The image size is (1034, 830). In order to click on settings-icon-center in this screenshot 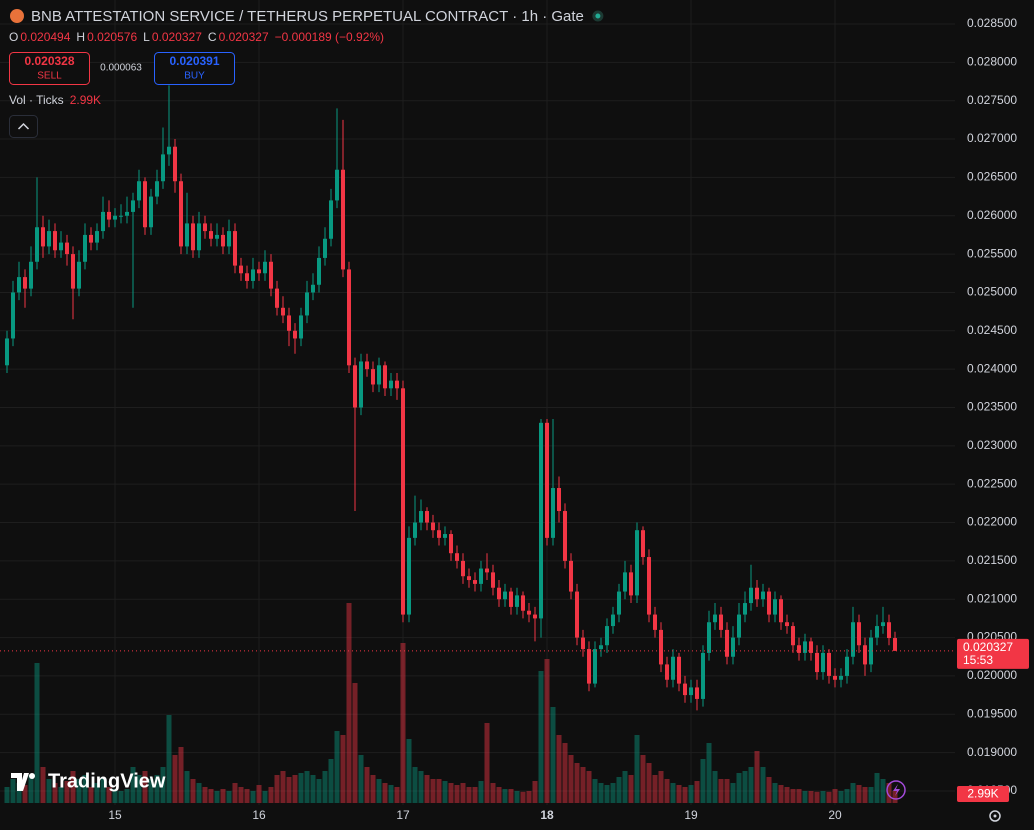, I will do `click(995, 816)`.